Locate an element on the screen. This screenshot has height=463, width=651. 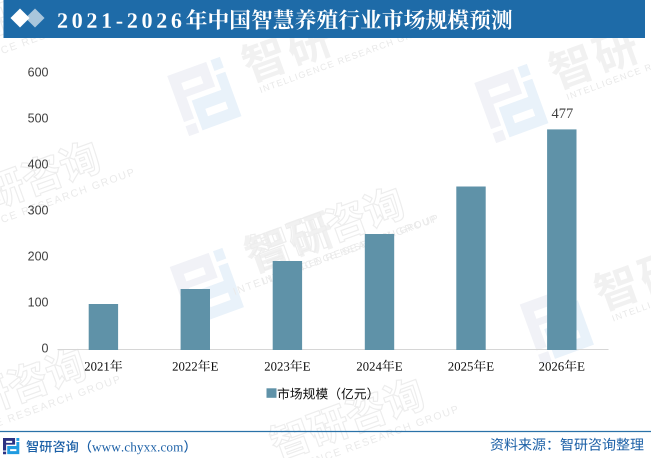
svg-text: 500 is located at coordinates (38, 119).